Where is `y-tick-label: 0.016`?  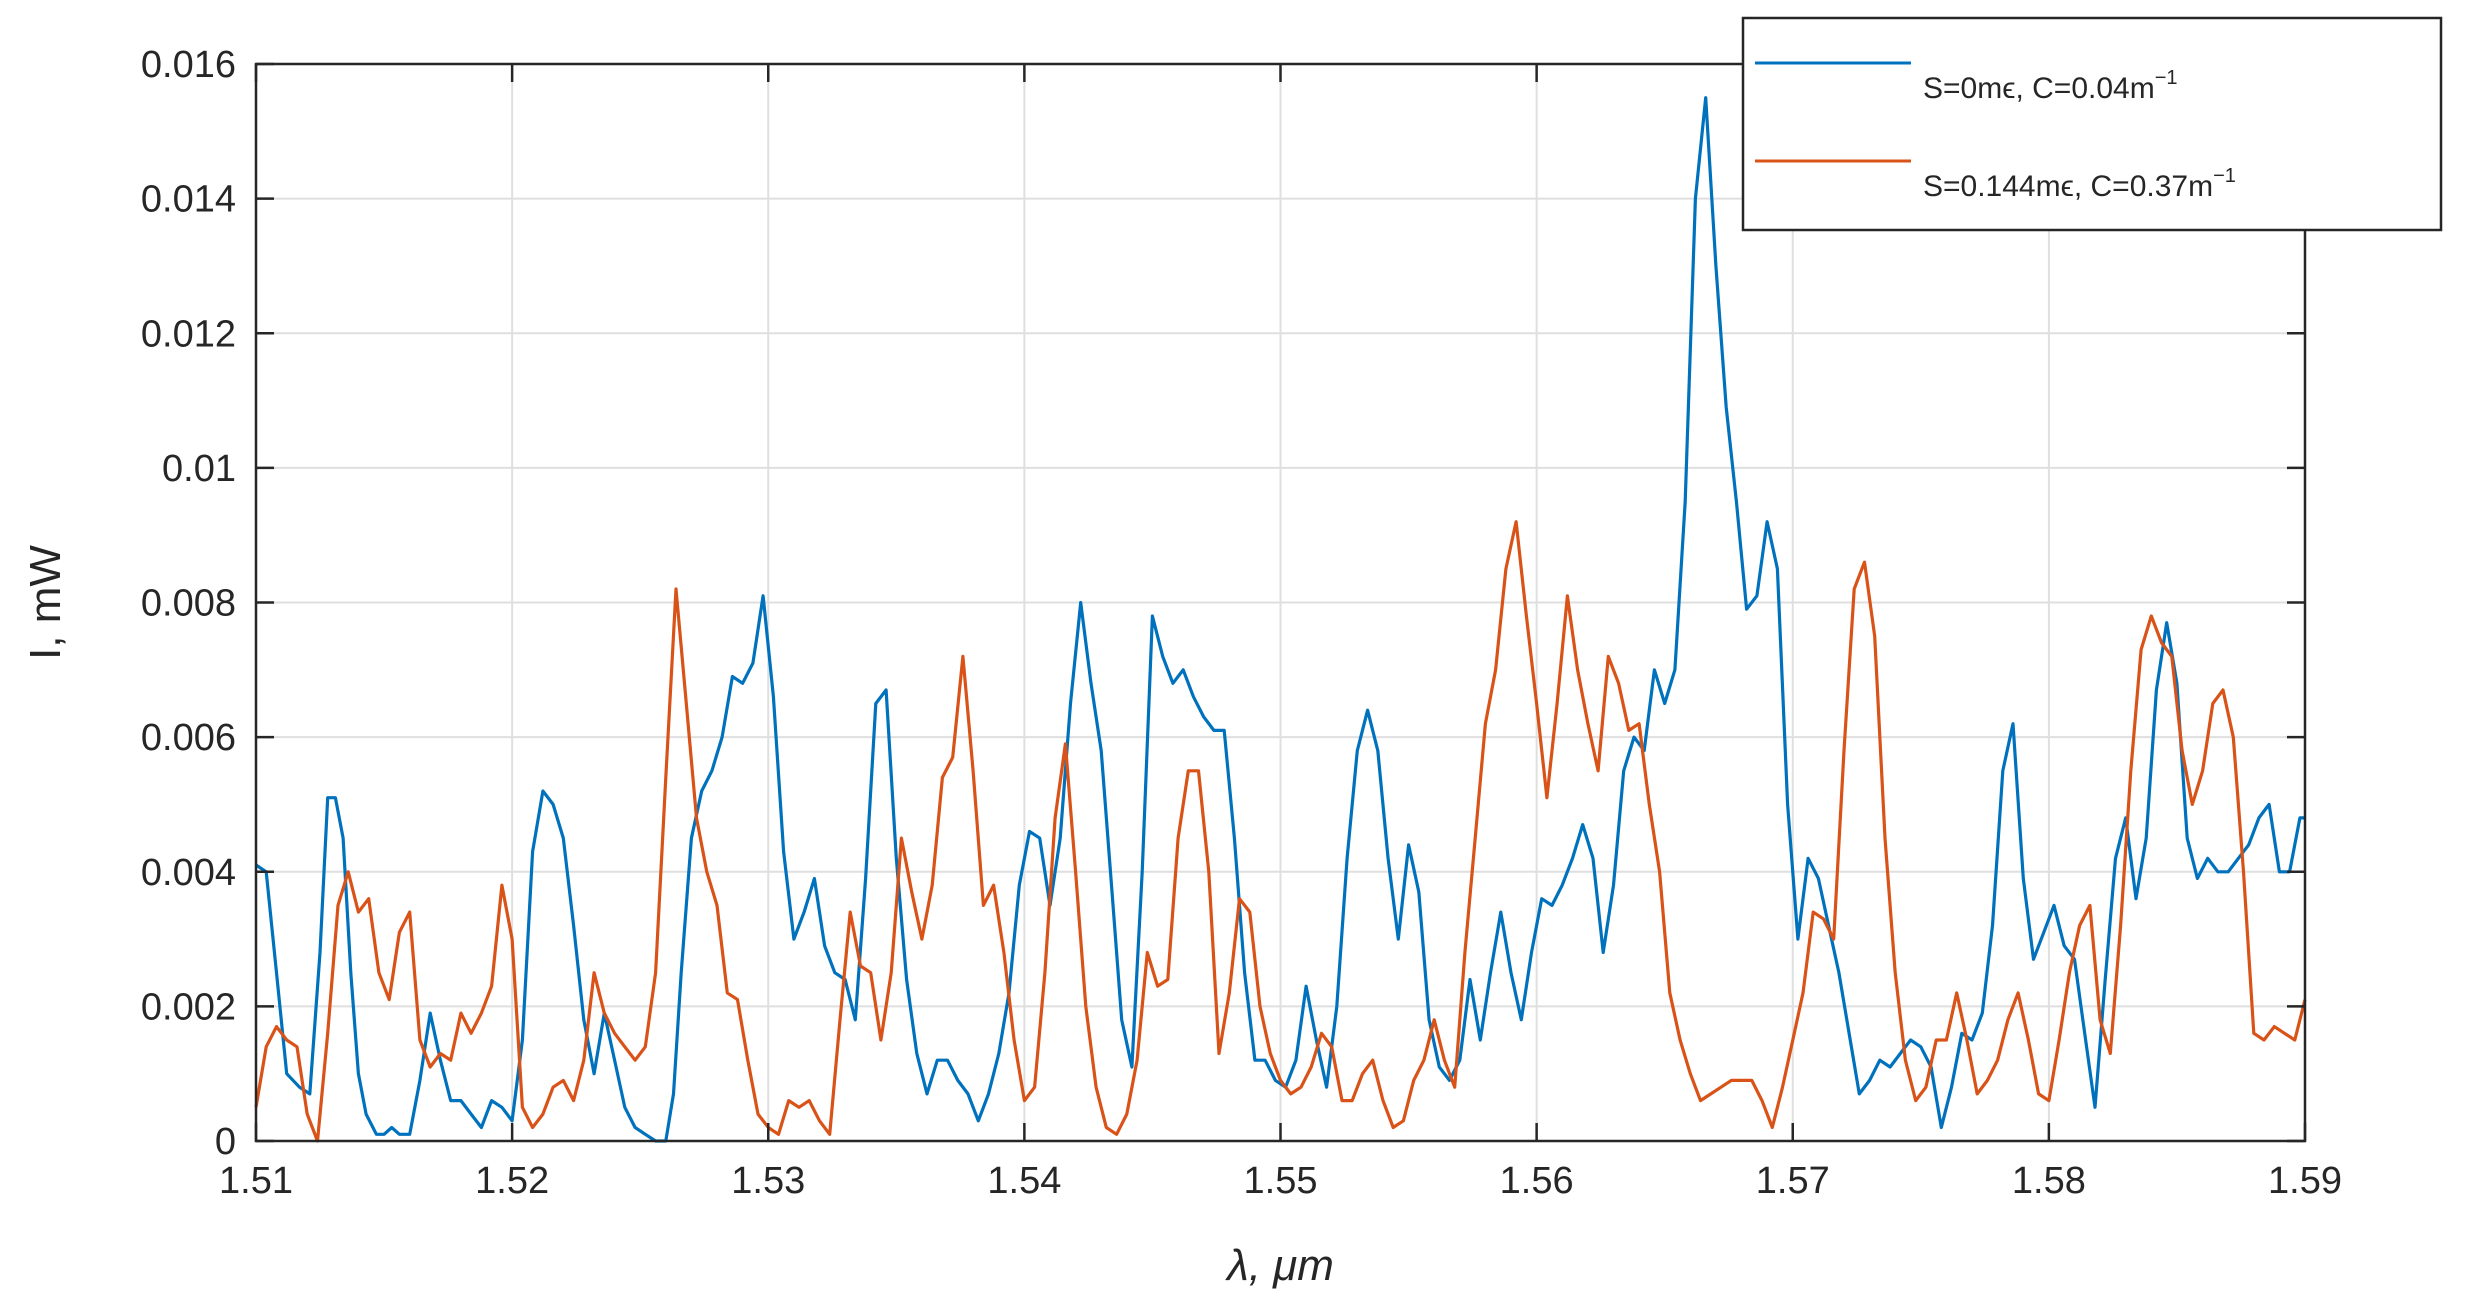
y-tick-label: 0.016 is located at coordinates (188, 65).